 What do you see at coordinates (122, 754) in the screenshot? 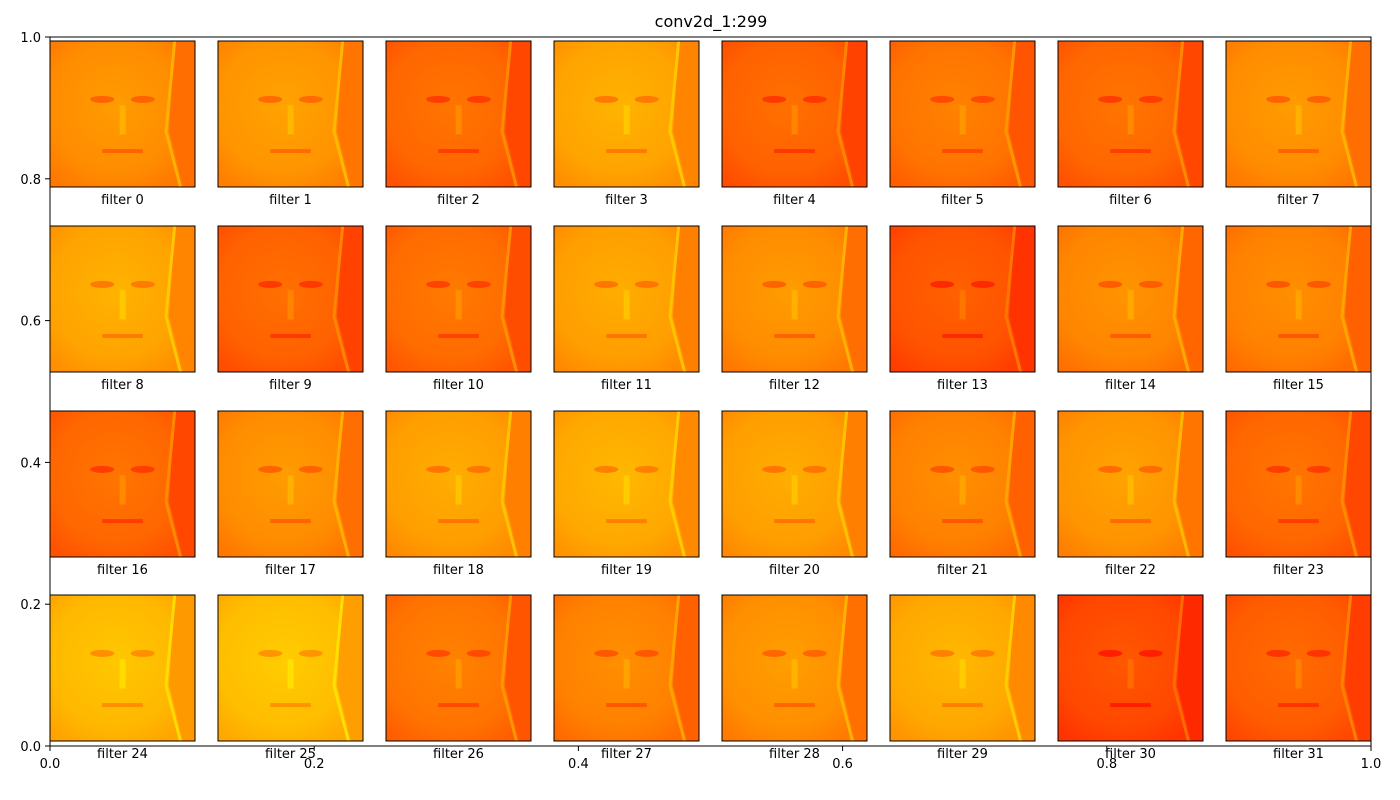
I see `filter-label: filter 24` at bounding box center [122, 754].